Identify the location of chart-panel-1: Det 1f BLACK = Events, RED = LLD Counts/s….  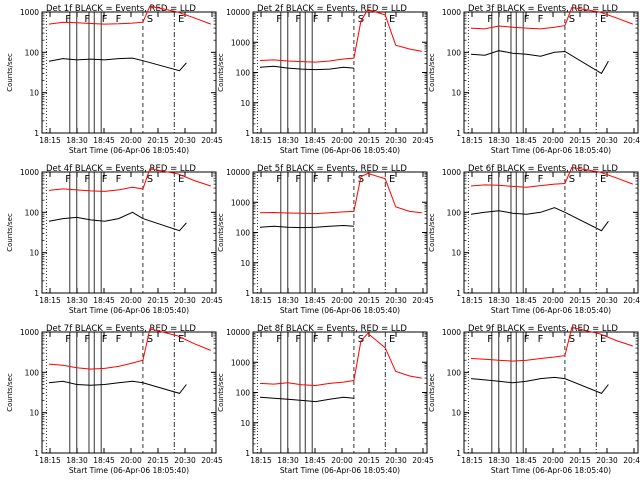
(114, 79).